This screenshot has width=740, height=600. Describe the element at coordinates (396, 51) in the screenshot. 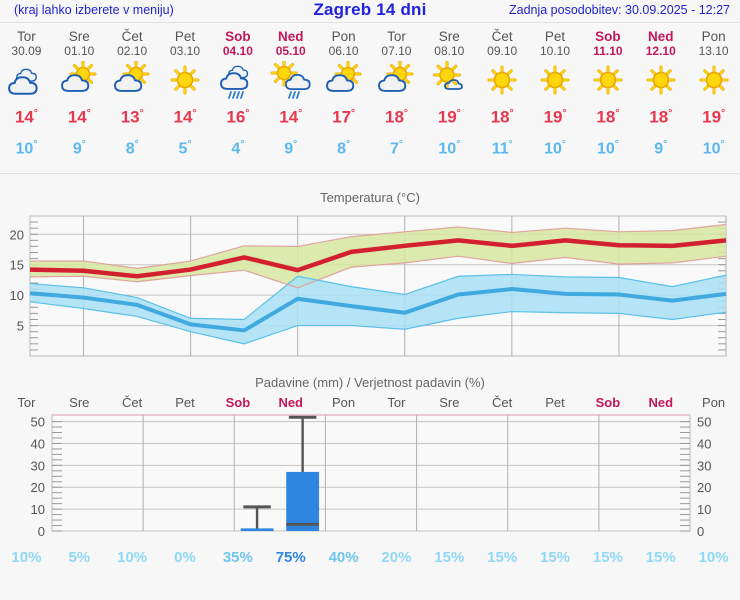

I see `day-date: 07.10` at that location.